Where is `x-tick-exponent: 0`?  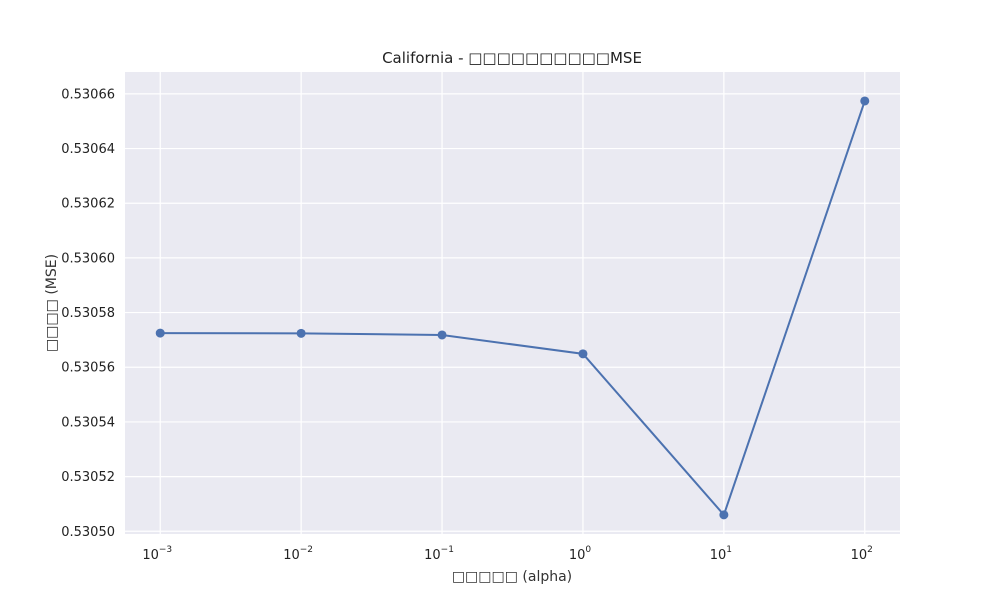 x-tick-exponent: 0 is located at coordinates (588, 550).